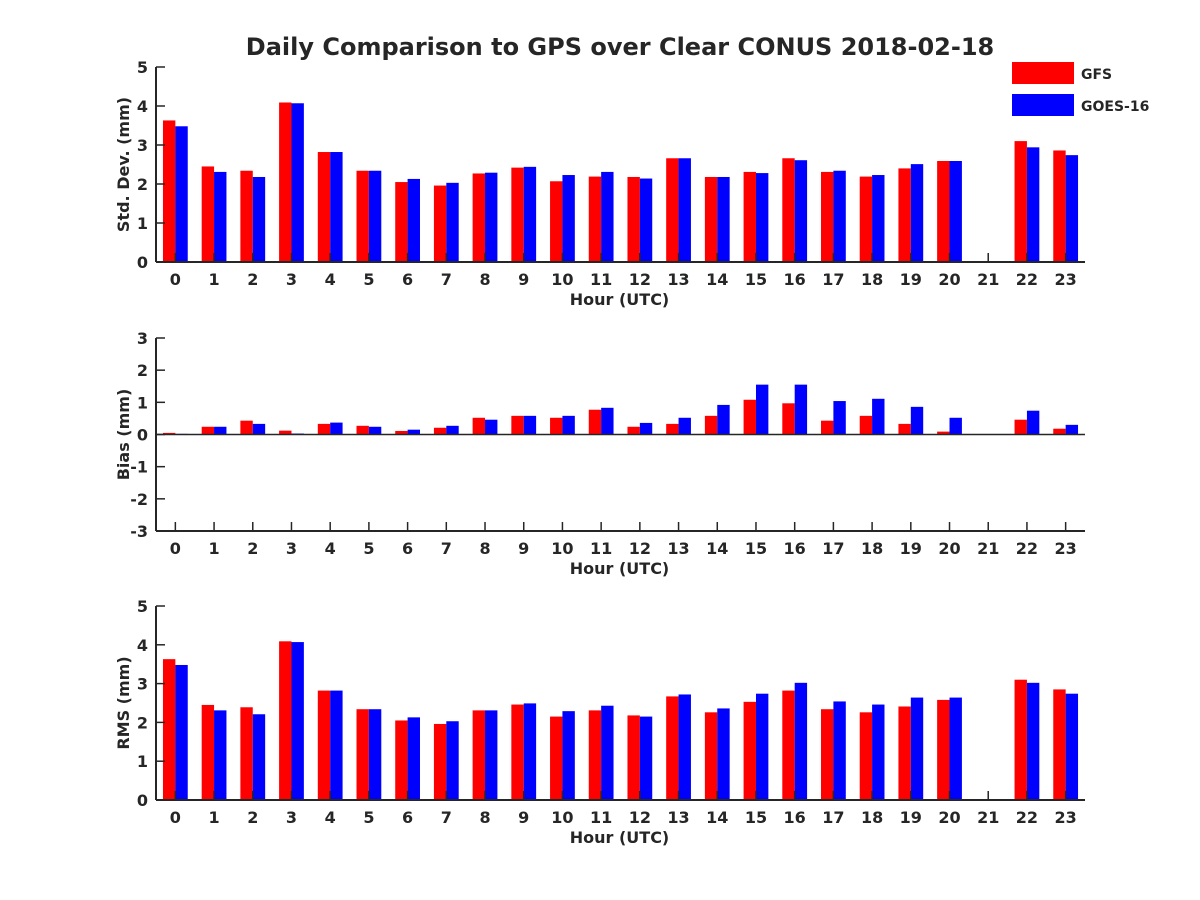 This screenshot has height=900, width=1200. I want to click on x-tick-label: 21, so click(988, 279).